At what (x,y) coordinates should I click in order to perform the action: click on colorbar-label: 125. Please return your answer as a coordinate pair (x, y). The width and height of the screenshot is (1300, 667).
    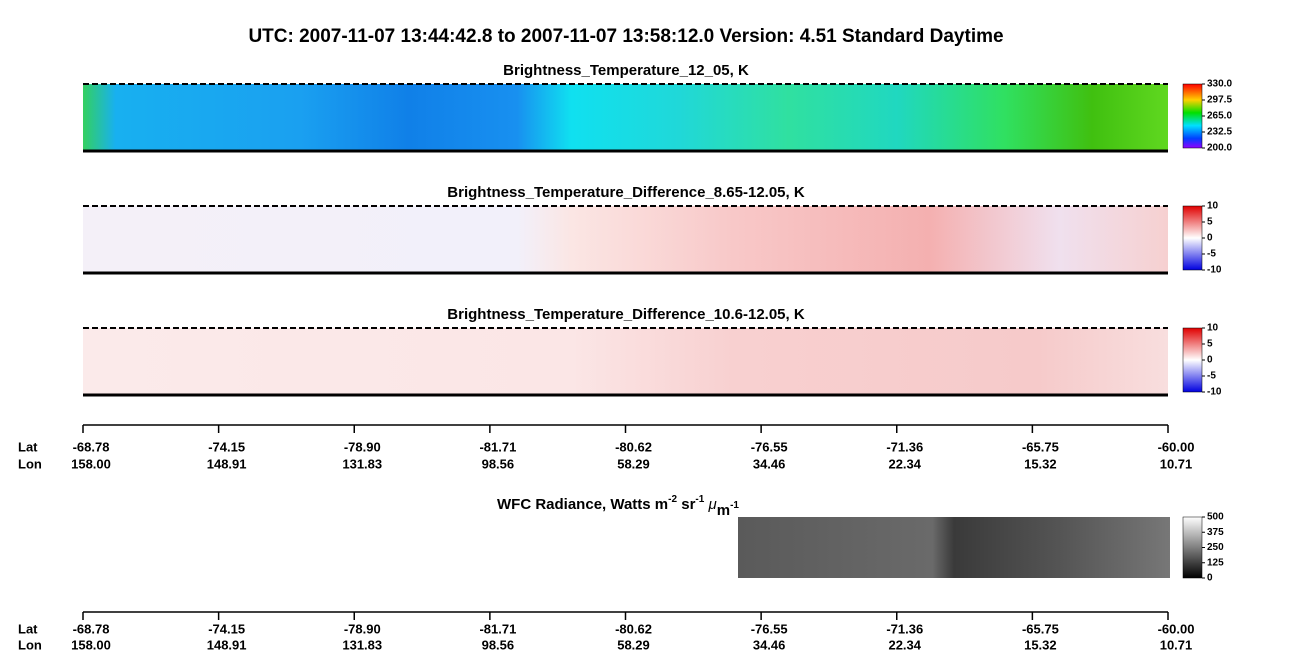
    Looking at the image, I should click on (1215, 562).